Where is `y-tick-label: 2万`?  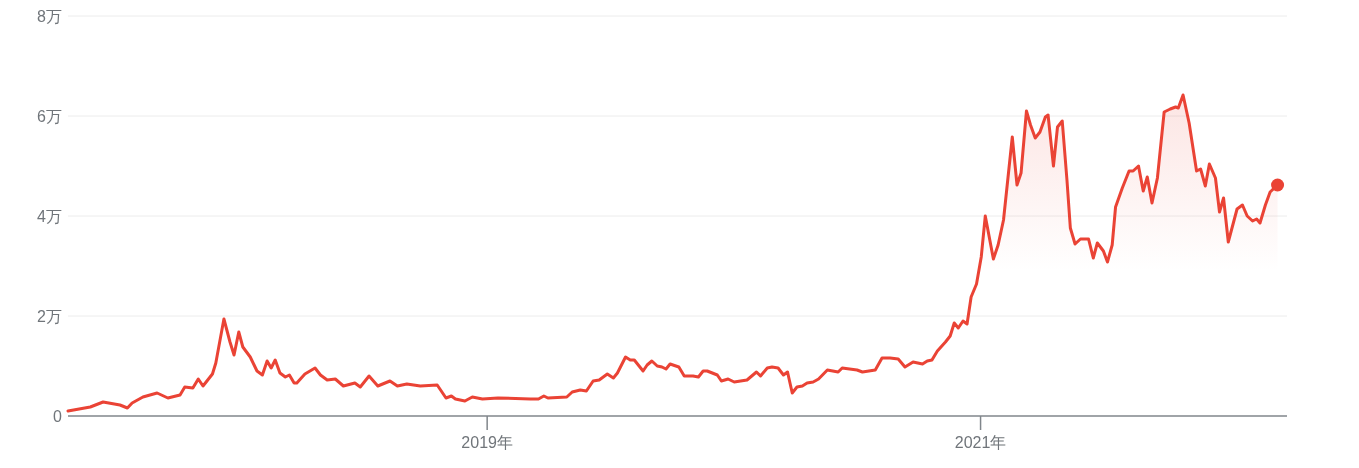 y-tick-label: 2万 is located at coordinates (49, 316).